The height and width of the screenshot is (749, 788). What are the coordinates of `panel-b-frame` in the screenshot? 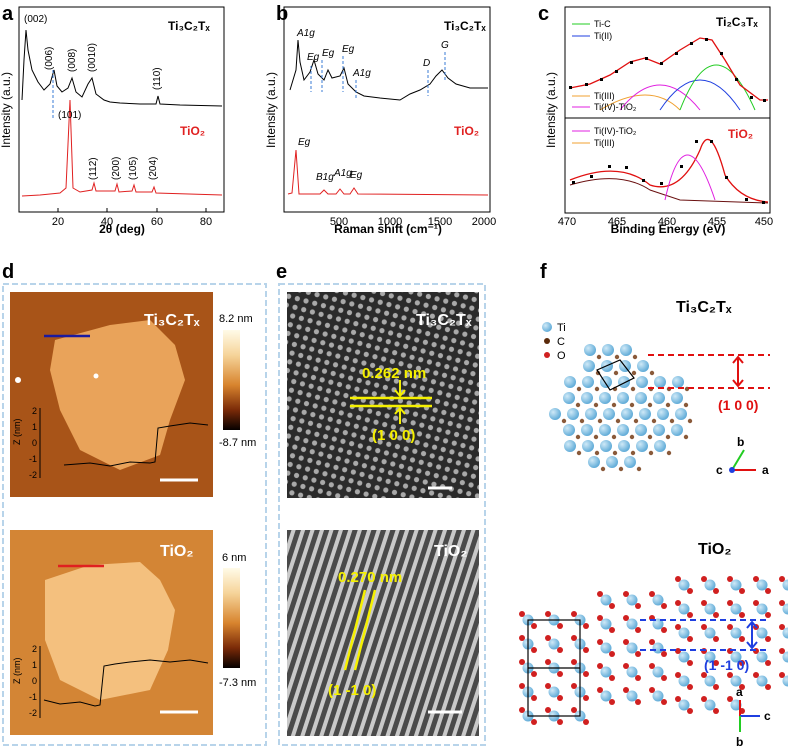 It's located at (387, 109).